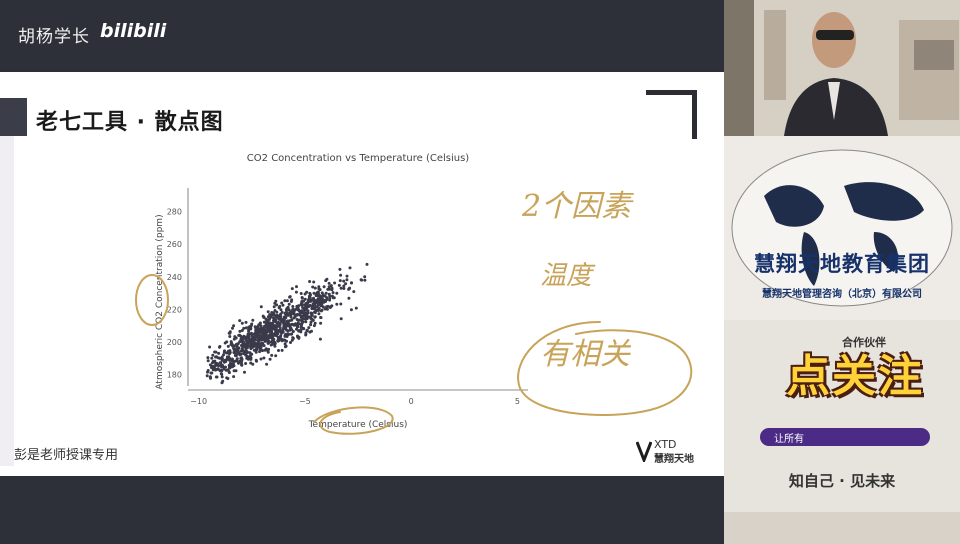  Describe the element at coordinates (174, 277) in the screenshot. I see `y-tick-label: 240` at that location.